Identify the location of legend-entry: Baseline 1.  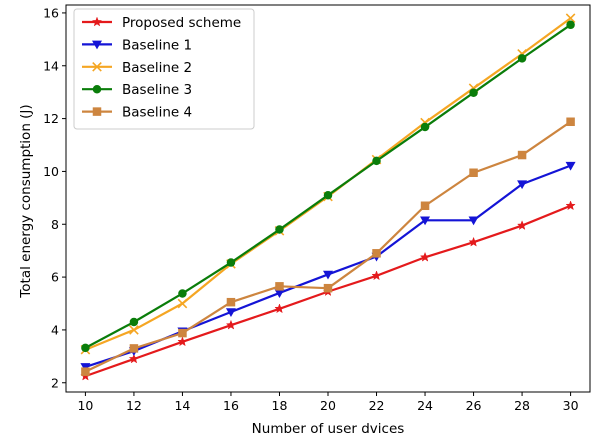
(137, 45).